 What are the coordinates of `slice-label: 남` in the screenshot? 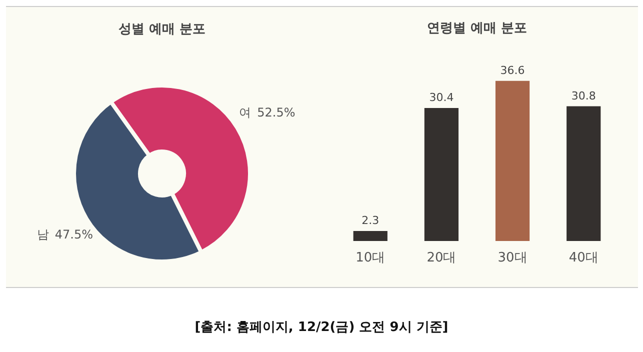 It's located at (42, 234).